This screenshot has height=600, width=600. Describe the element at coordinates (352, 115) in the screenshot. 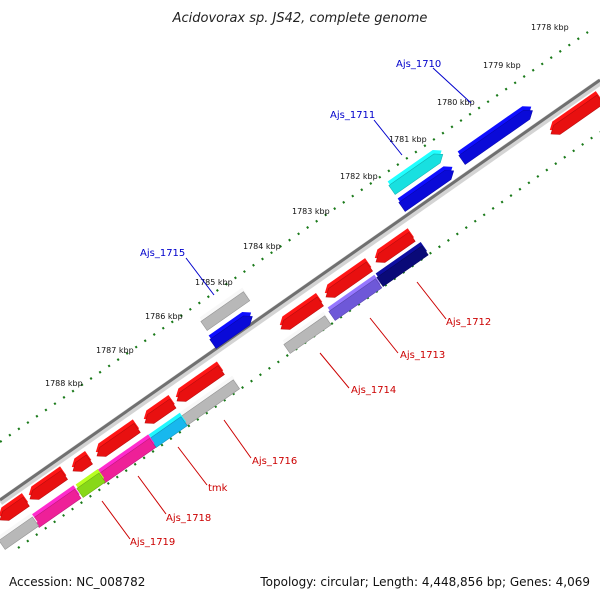

I see `gene-label-ajs-1711: Ajs_1711` at that location.